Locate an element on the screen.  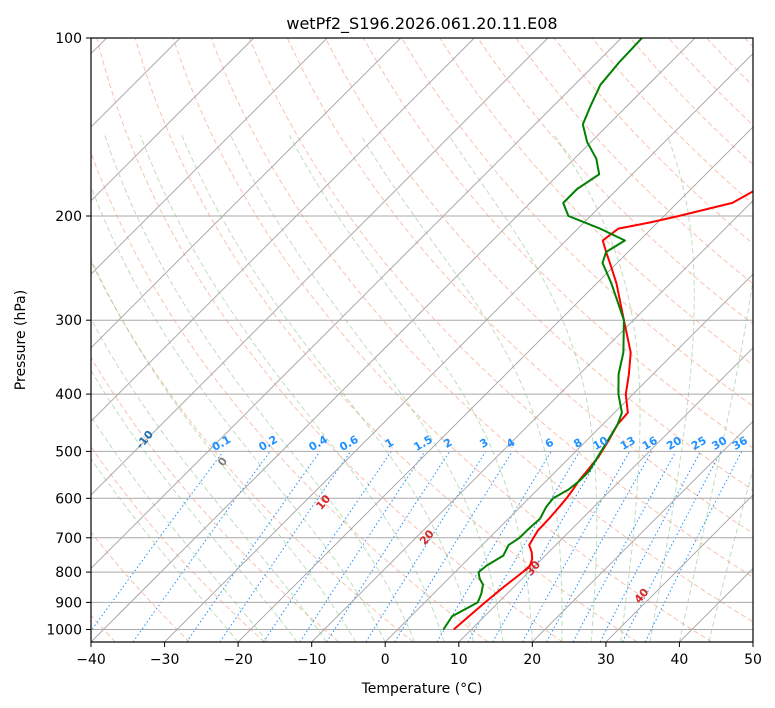
mixing-ratio-label: 0.1 is located at coordinates (221, 443).